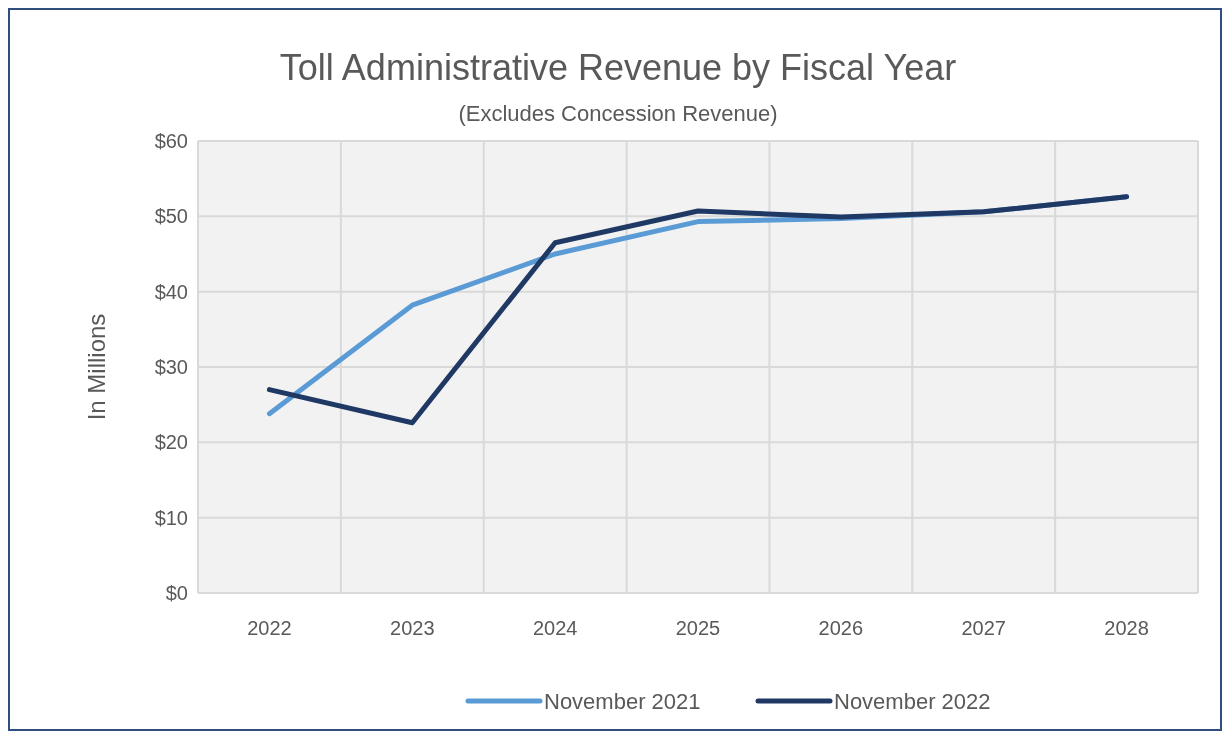 Image resolution: width=1230 pixels, height=739 pixels. I want to click on chart-title: Toll Administrative Revenue by Fiscal Year, so click(618, 67).